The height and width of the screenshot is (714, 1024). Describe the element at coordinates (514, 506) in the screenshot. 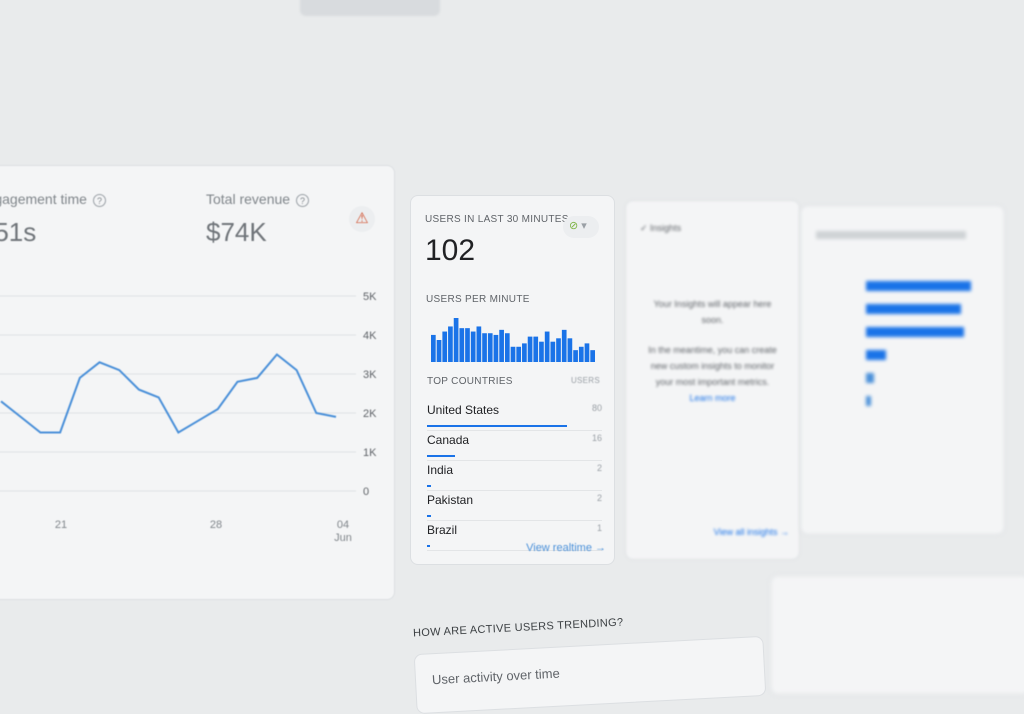

I see `country-row: Pakistan 2` at that location.